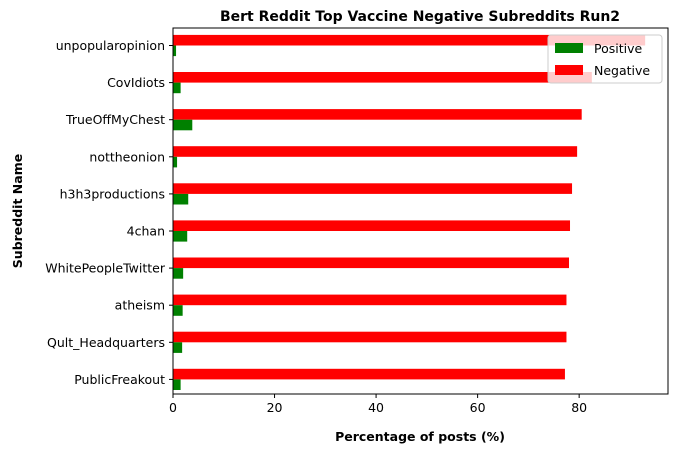 The width and height of the screenshot is (678, 457). Describe the element at coordinates (173, 407) in the screenshot. I see `x-tick-label-0: 0` at that location.